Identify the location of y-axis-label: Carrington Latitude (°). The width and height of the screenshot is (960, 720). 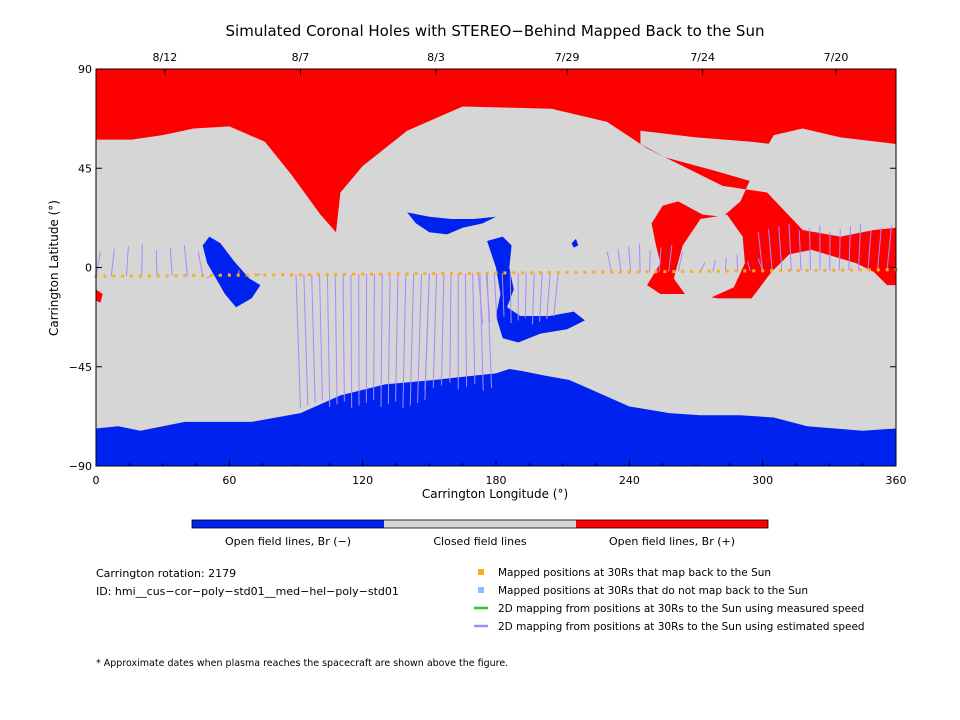
(54, 268).